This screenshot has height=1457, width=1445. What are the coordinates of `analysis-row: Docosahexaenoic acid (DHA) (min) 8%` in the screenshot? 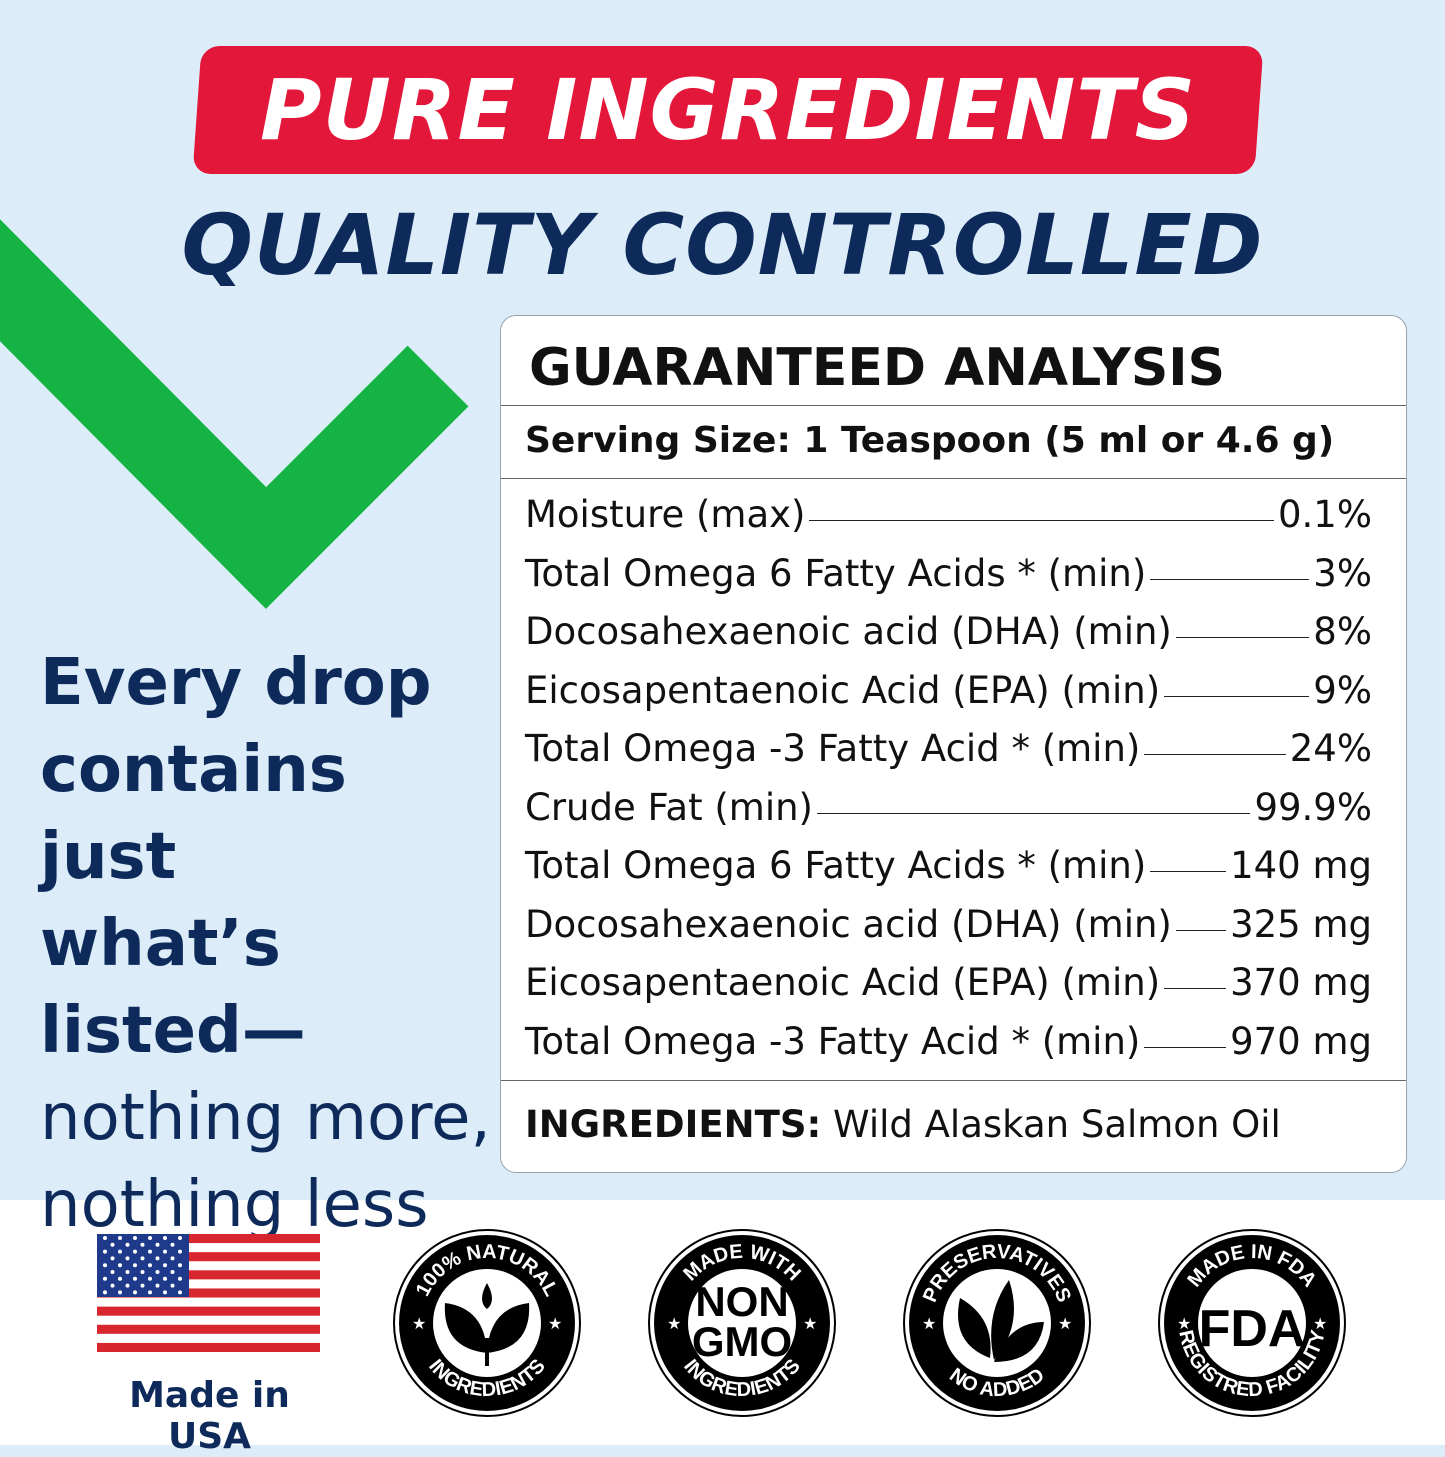 It's located at (948, 639).